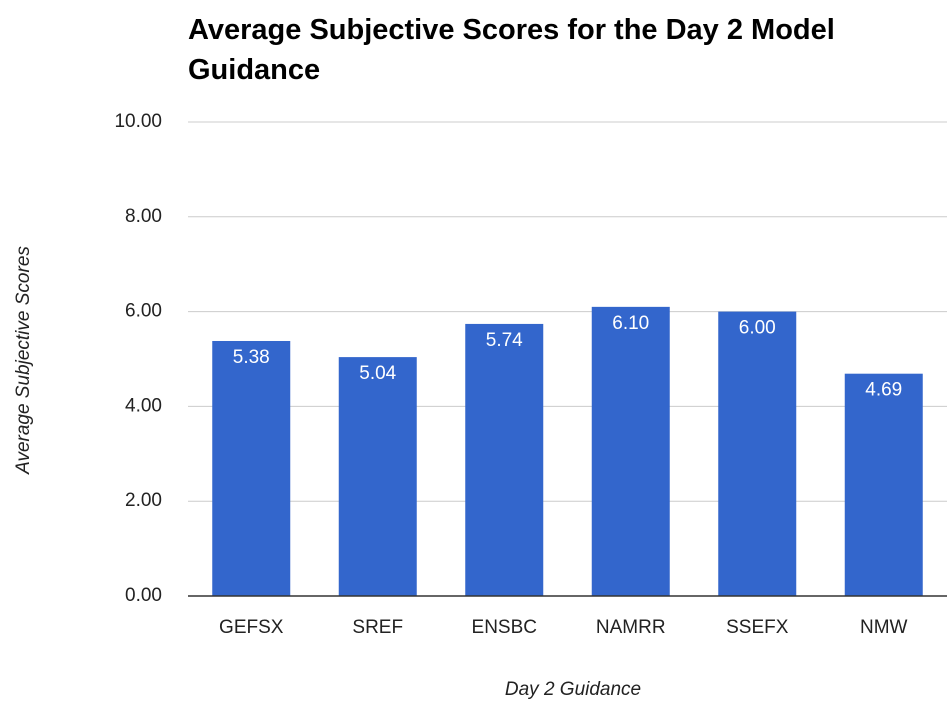 This screenshot has width=947, height=704. I want to click on value-label: 5.38, so click(251, 357).